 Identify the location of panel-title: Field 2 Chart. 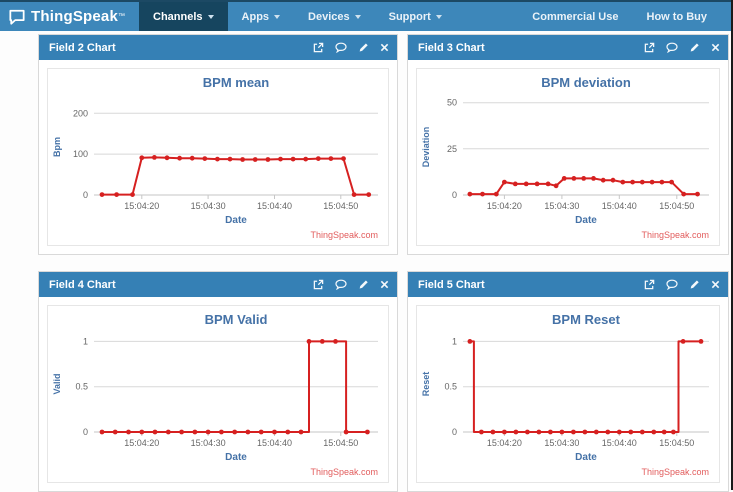
(82, 47).